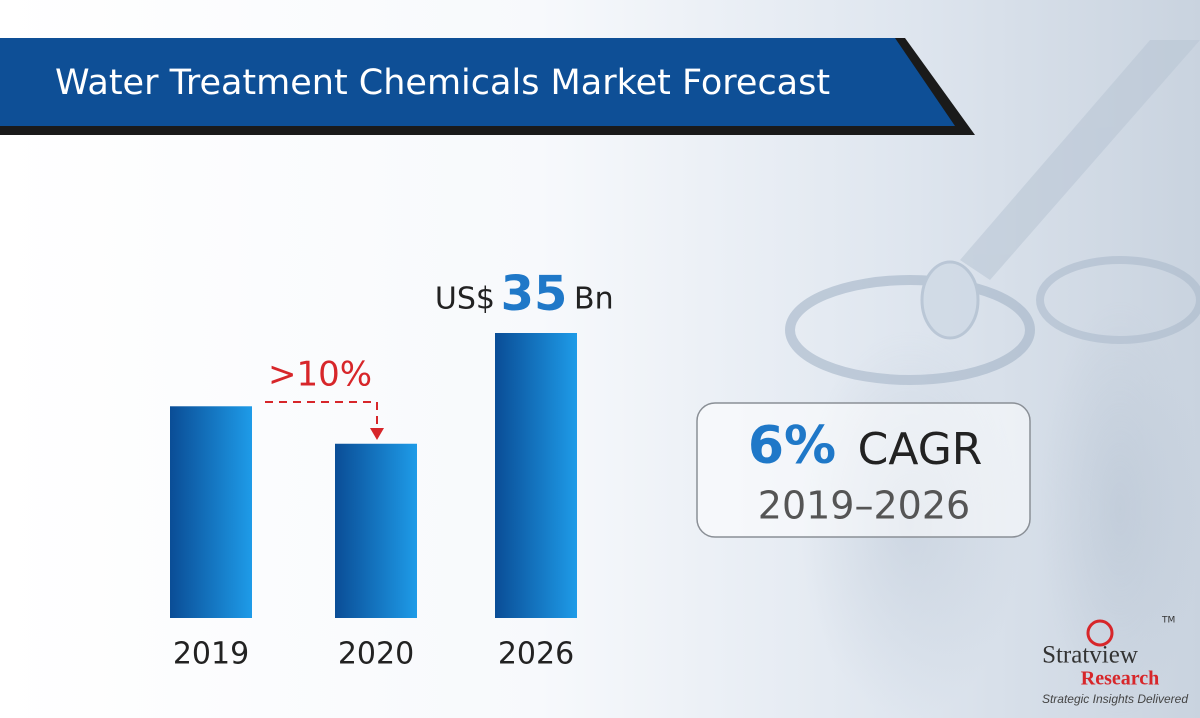 The width and height of the screenshot is (1200, 718). Describe the element at coordinates (1168, 621) in the screenshot. I see `logo-trademark: TM` at that location.